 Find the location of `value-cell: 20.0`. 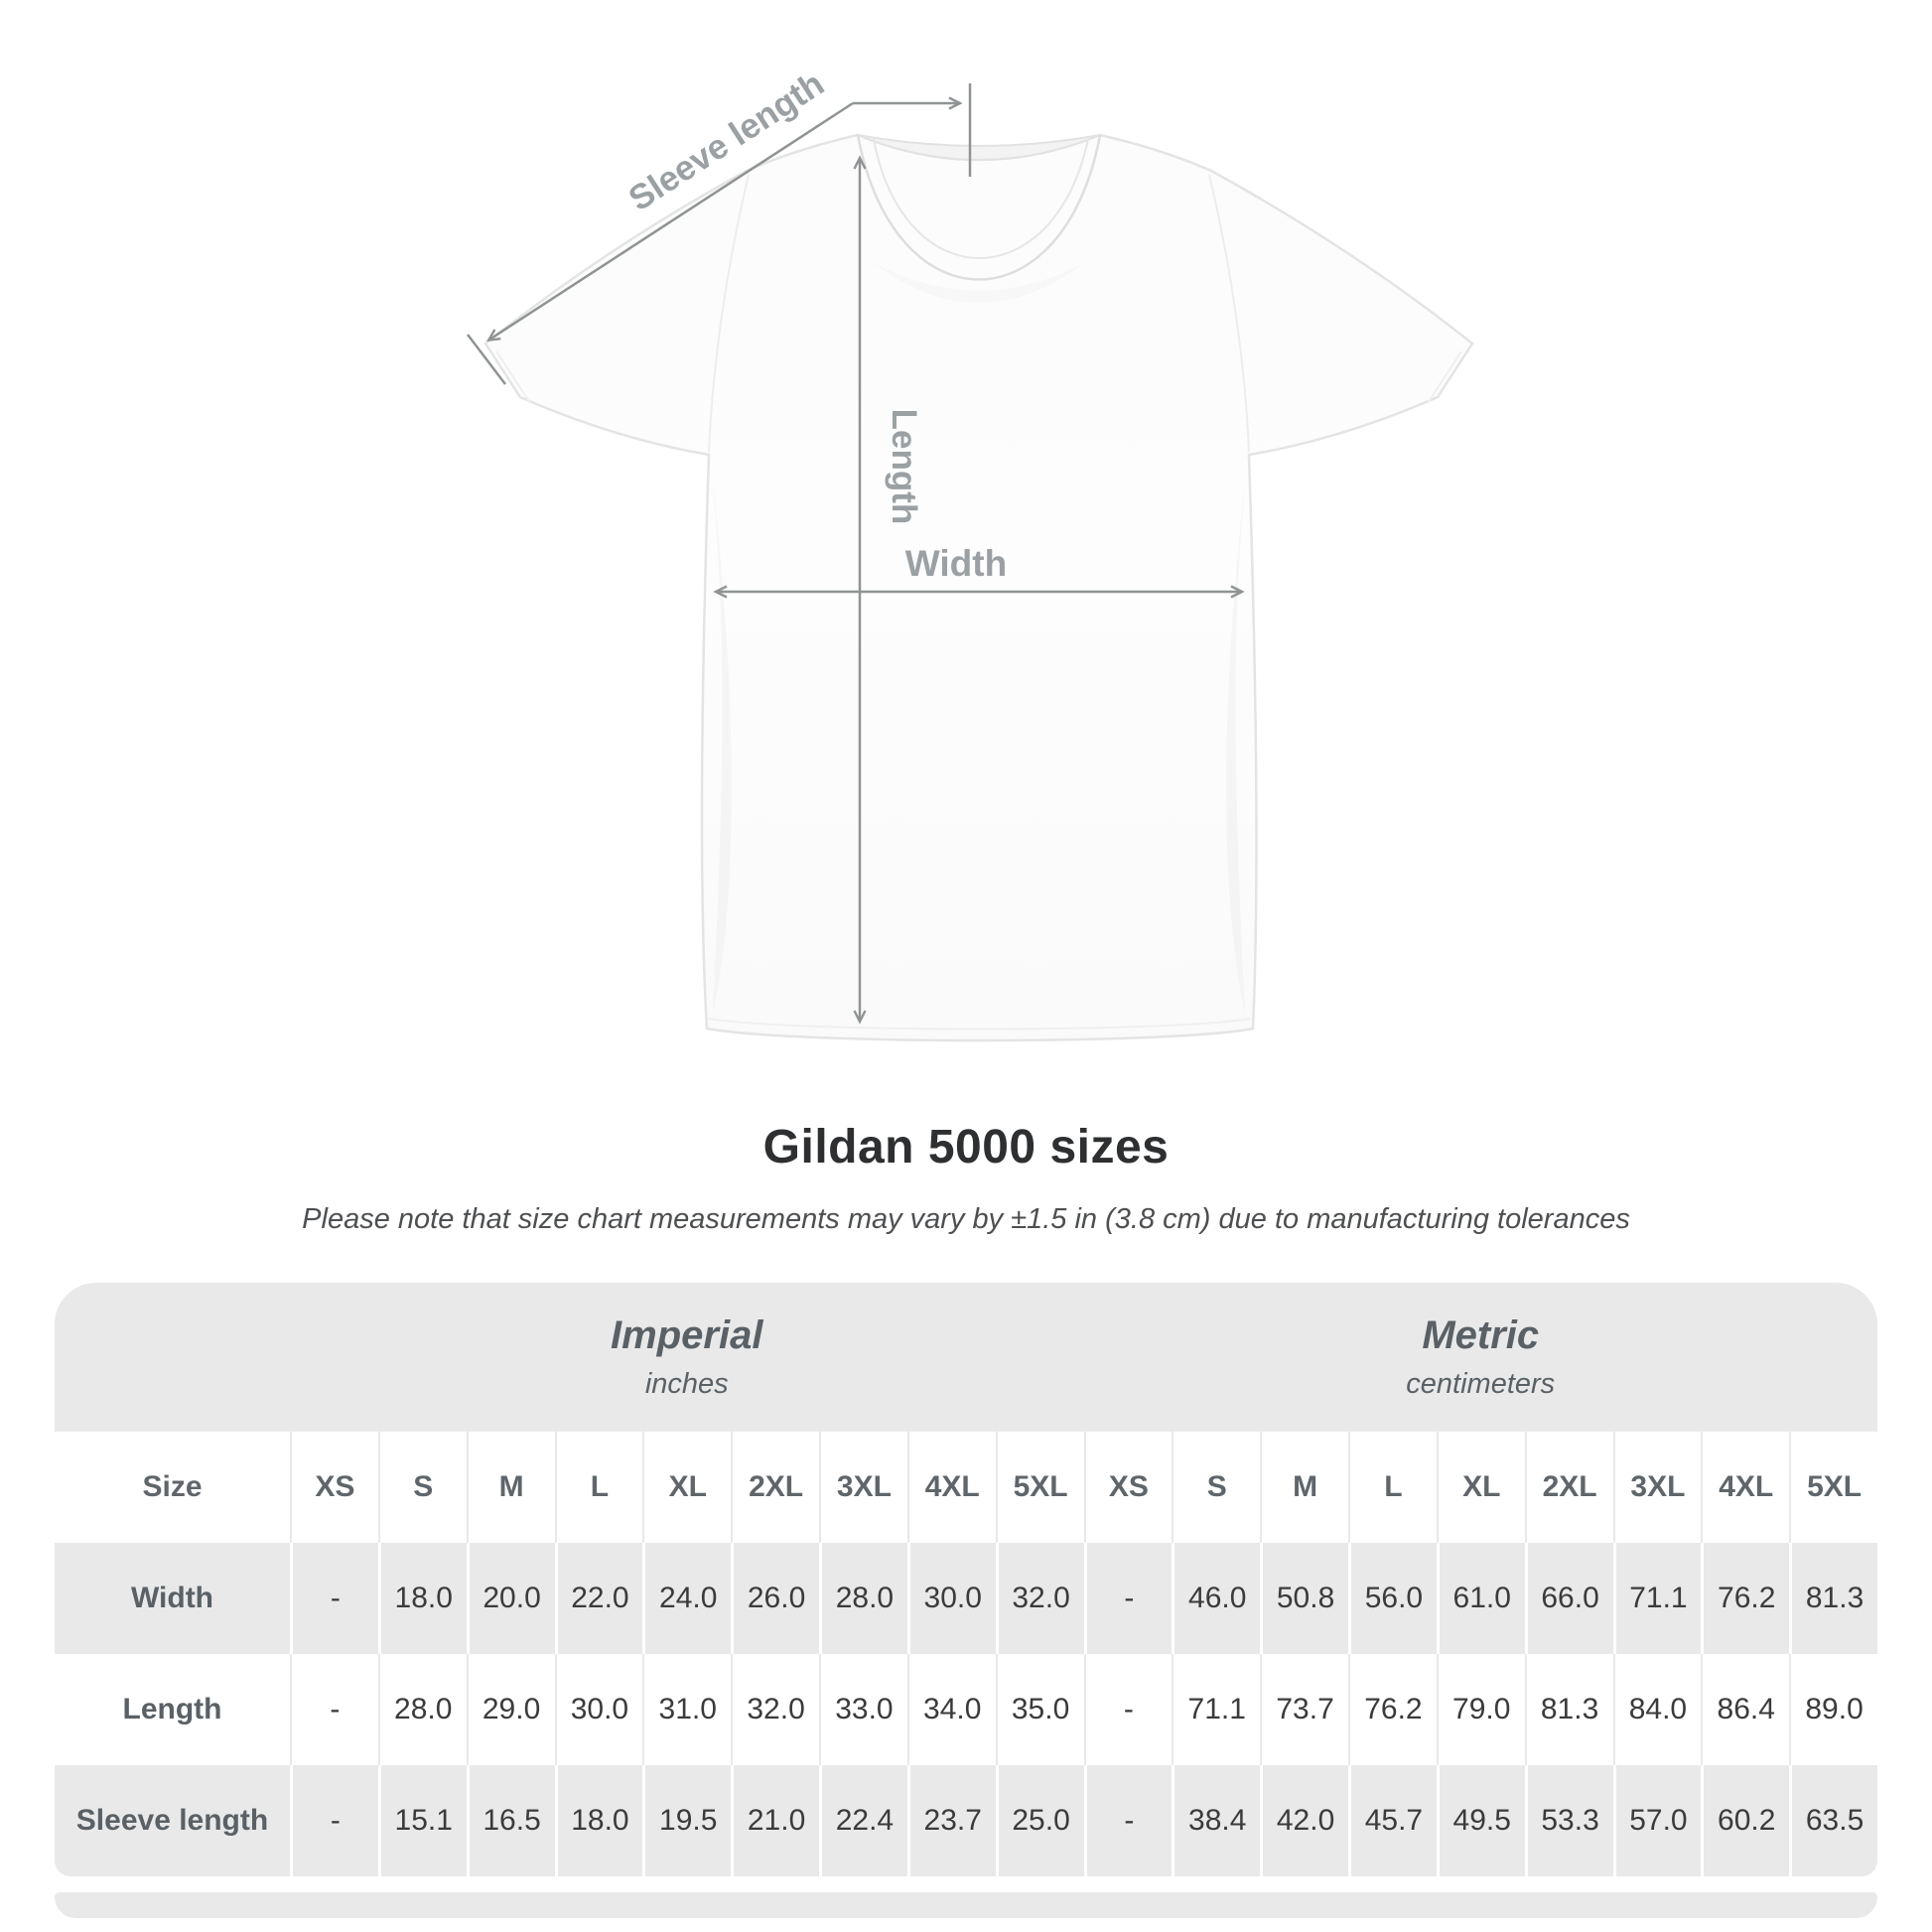

value-cell: 20.0 is located at coordinates (511, 1599).